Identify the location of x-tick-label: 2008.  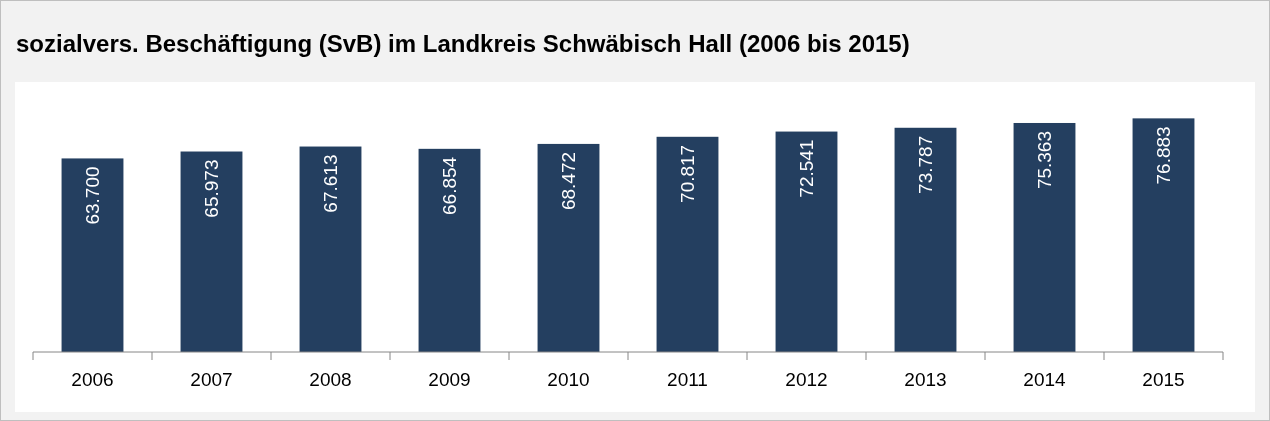
(330, 379).